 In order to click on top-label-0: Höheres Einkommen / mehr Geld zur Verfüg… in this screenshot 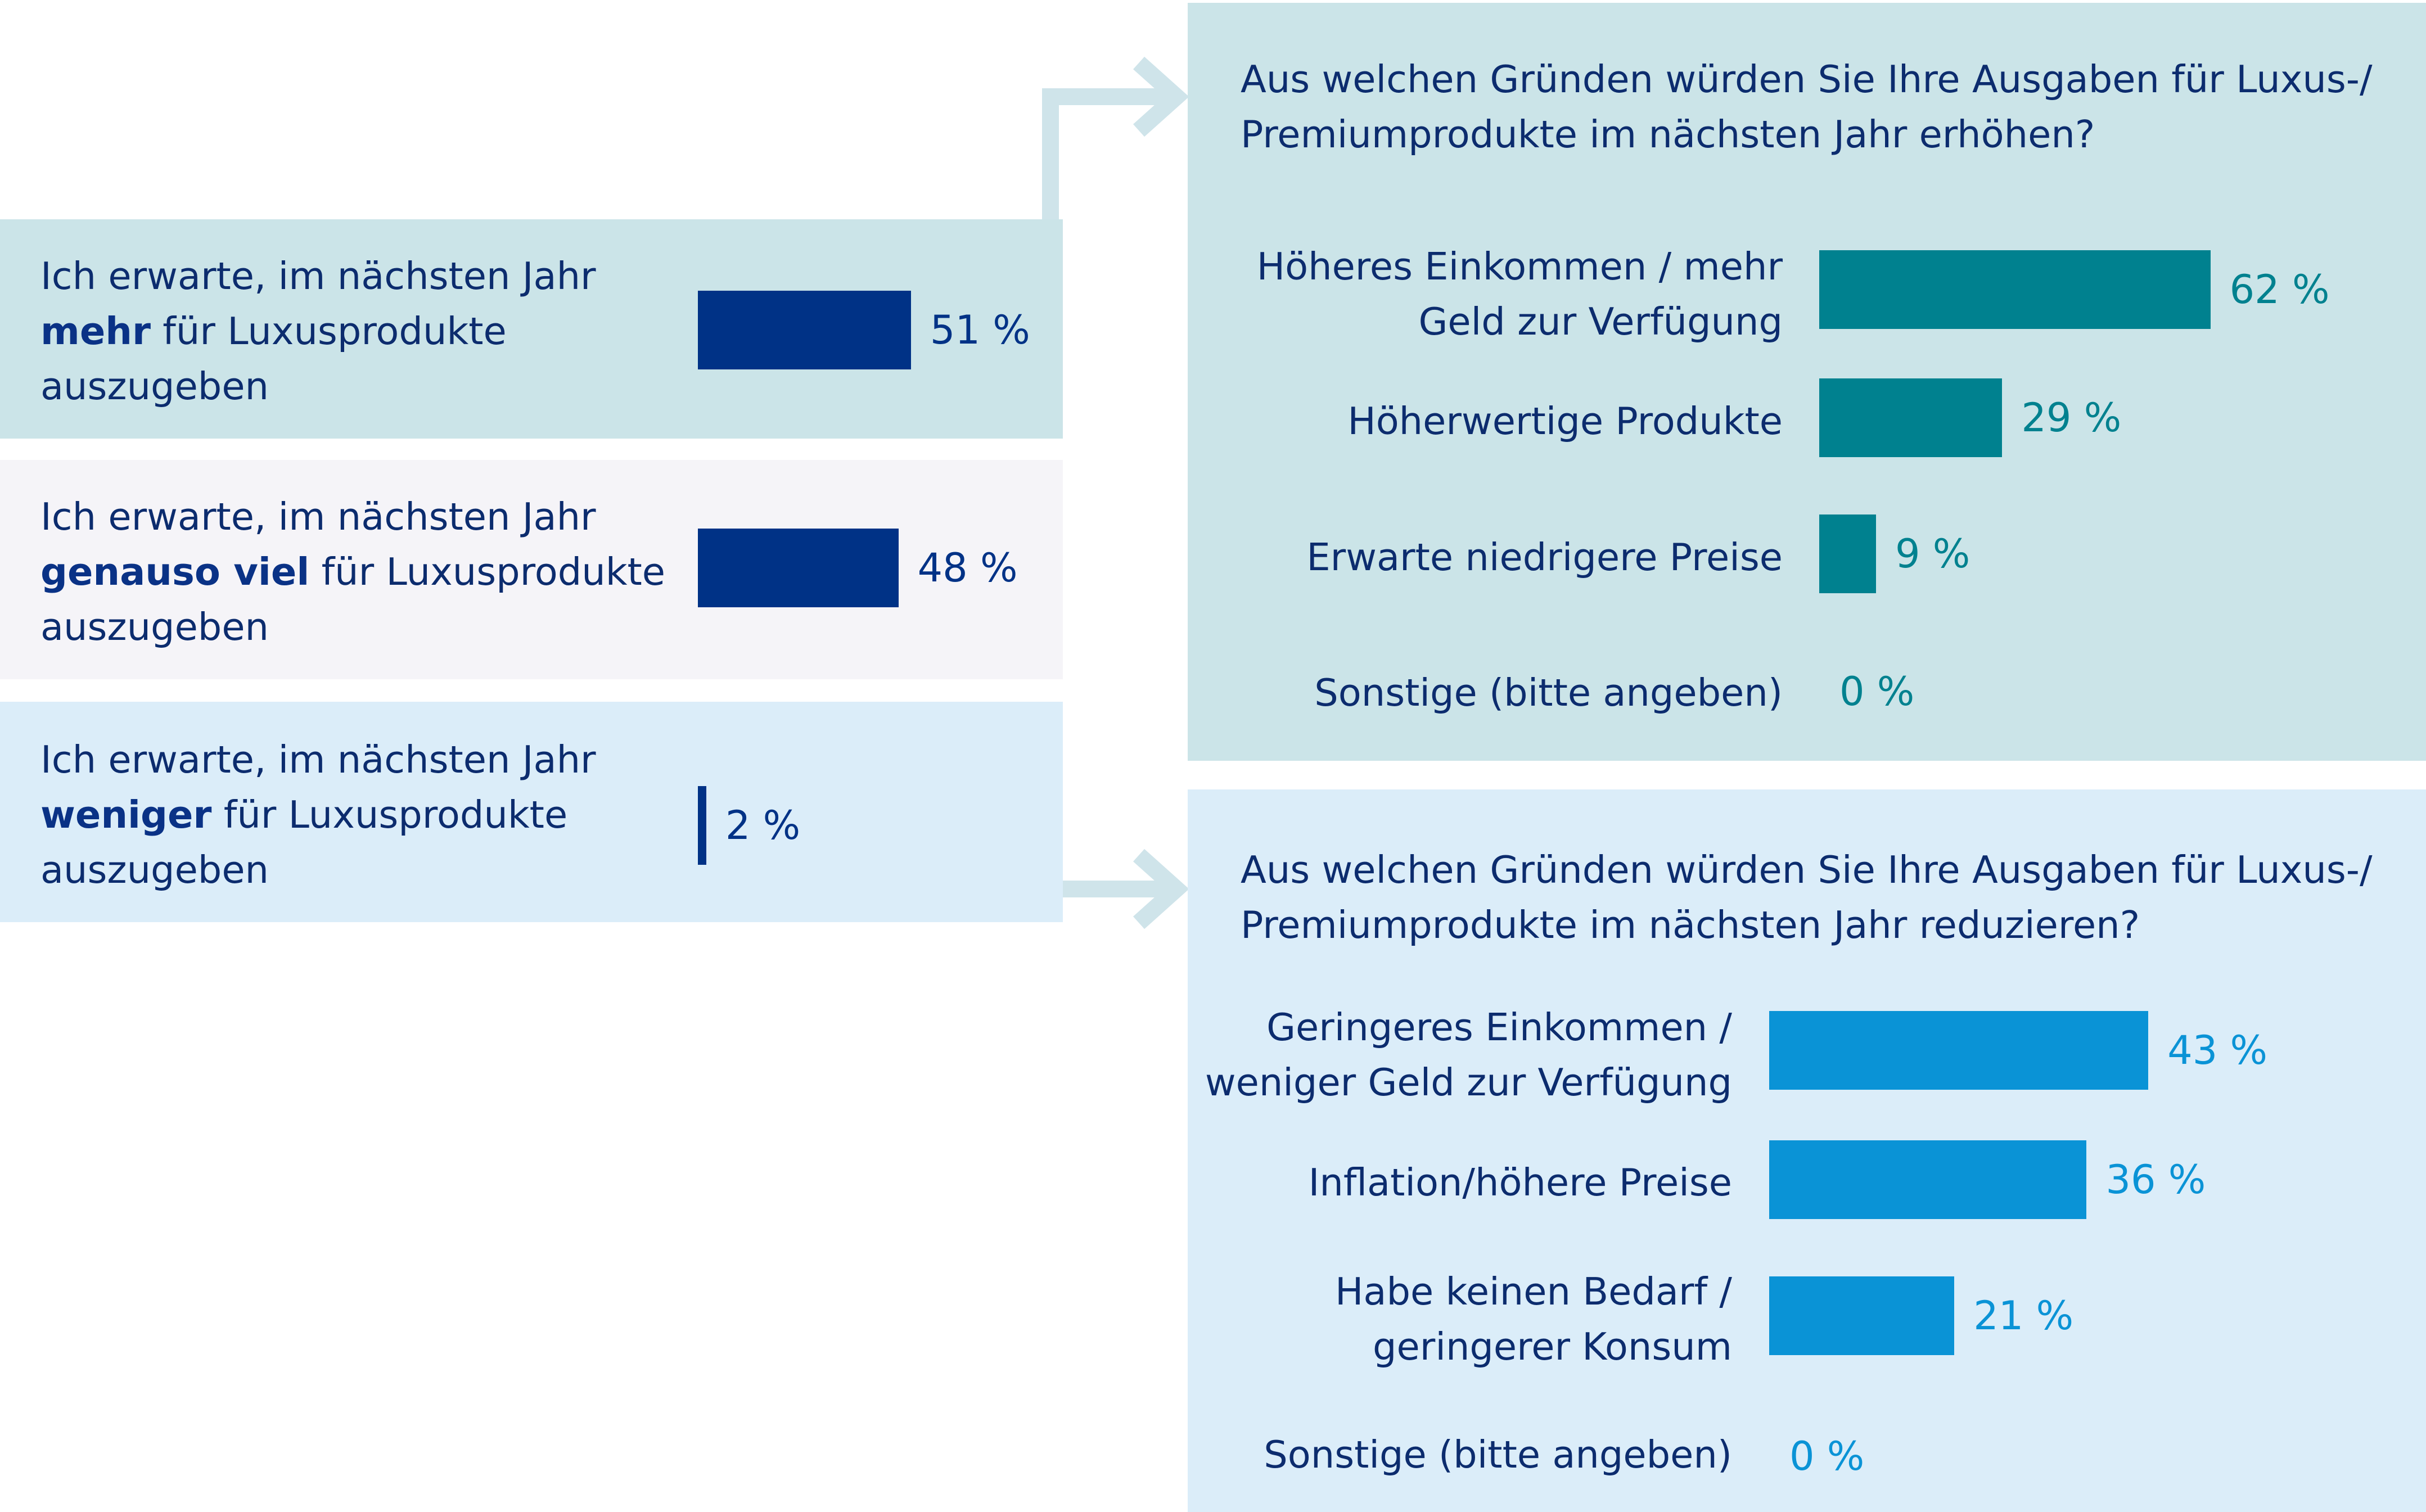, I will do `click(1519, 294)`.